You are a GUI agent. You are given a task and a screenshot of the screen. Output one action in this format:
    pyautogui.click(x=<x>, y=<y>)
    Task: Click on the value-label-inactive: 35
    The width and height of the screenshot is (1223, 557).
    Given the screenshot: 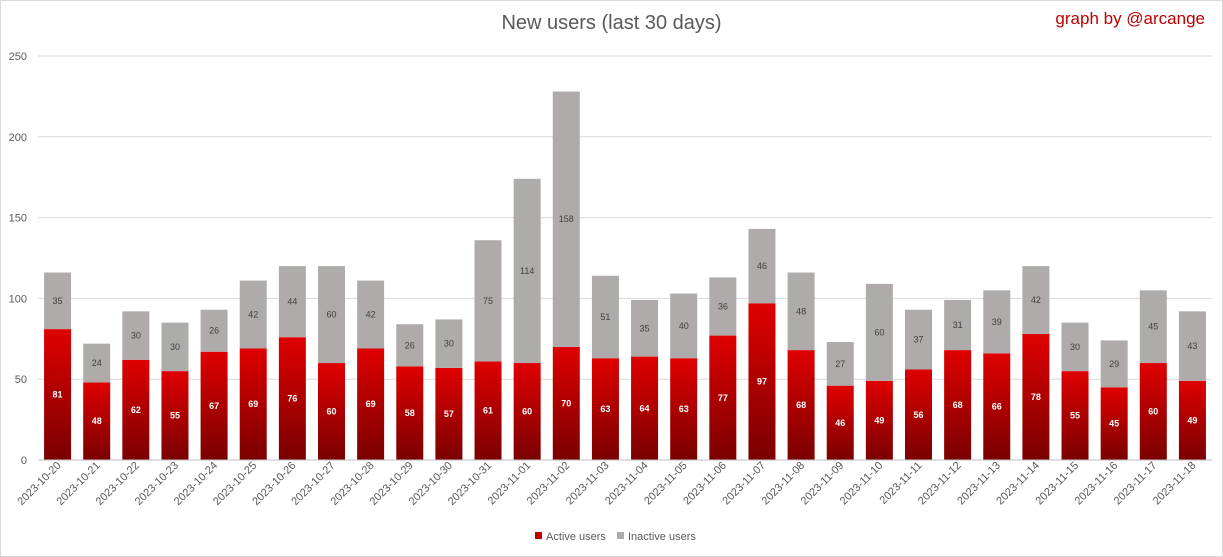 What is the action you would take?
    pyautogui.click(x=645, y=328)
    